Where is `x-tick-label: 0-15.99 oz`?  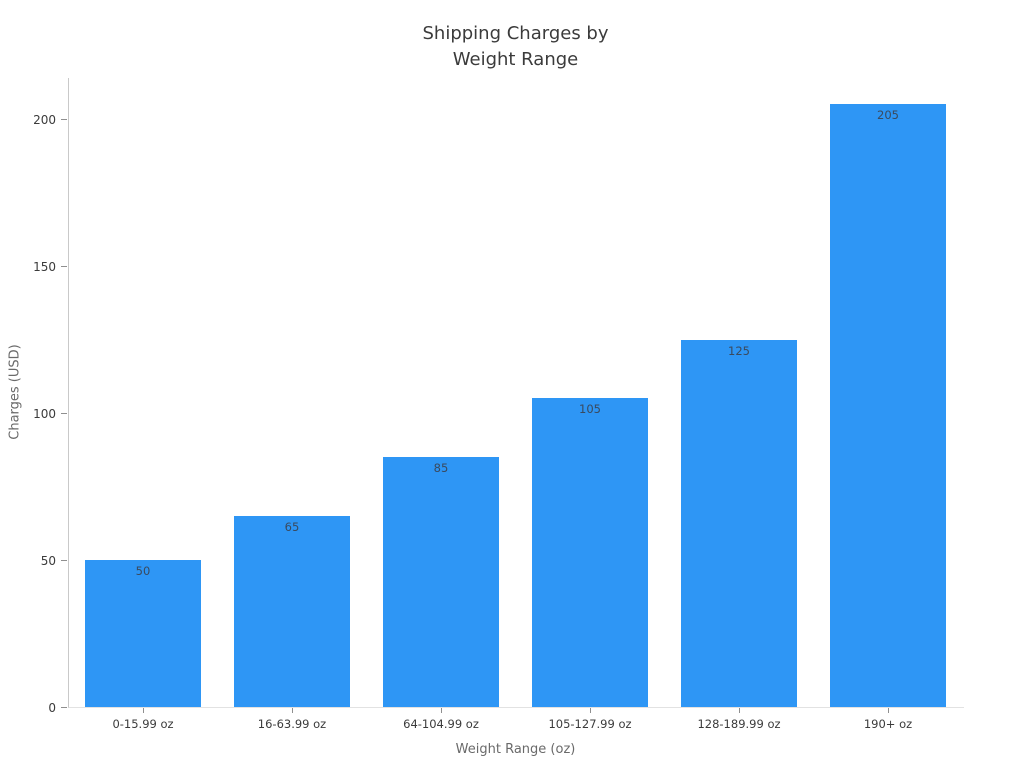 x-tick-label: 0-15.99 oz is located at coordinates (143, 724).